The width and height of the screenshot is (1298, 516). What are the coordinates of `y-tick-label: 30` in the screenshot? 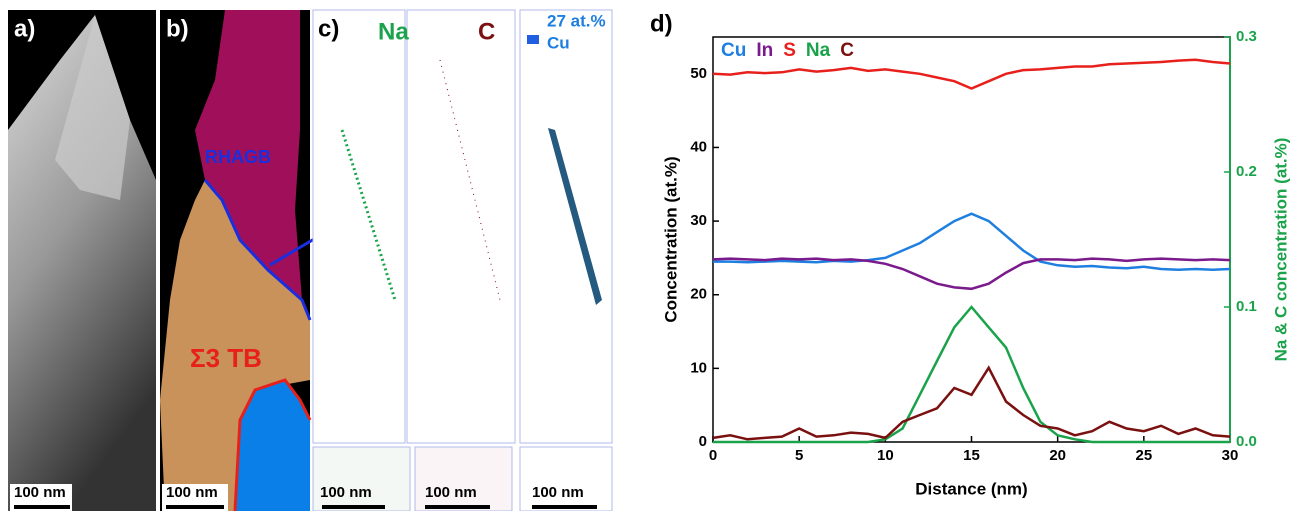 It's located at (698, 220).